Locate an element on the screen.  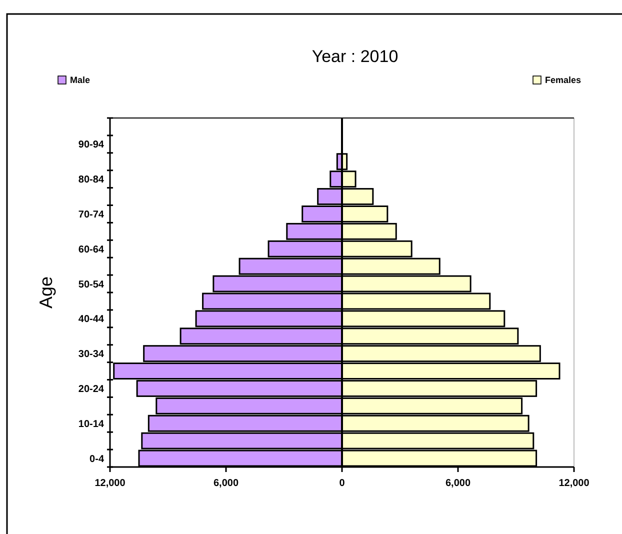
chart-title: Year : 2010 is located at coordinates (355, 56).